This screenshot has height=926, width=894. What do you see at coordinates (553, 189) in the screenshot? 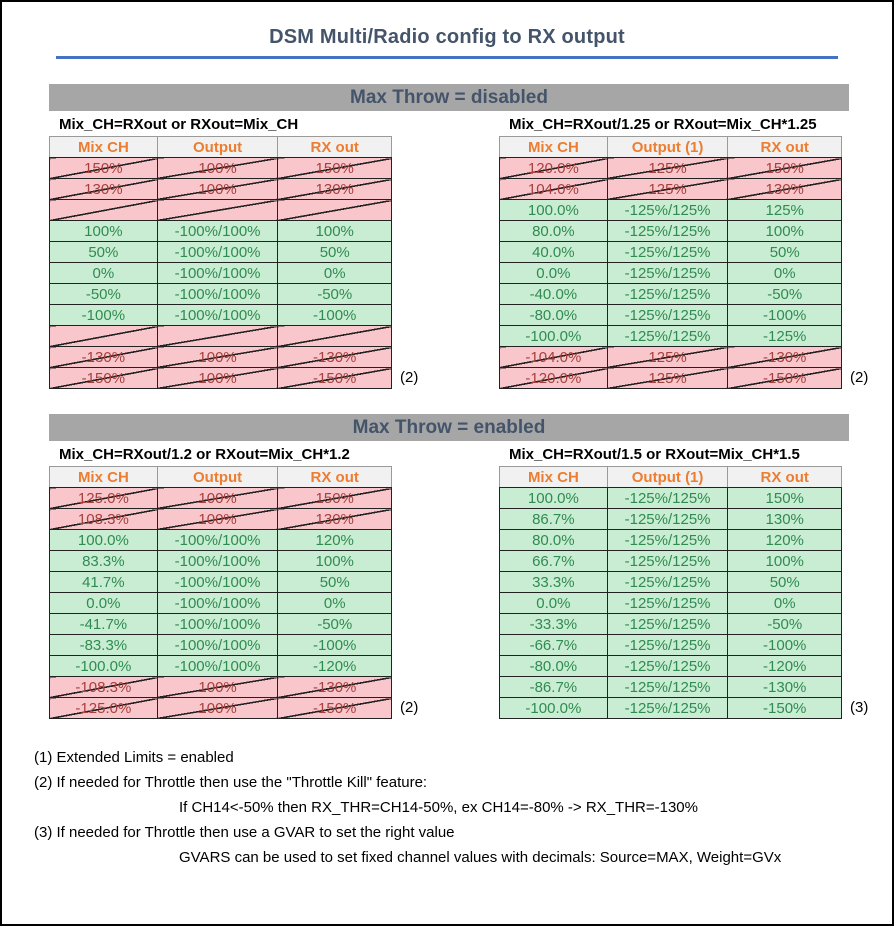
I see `table-cell: 104.0%` at bounding box center [553, 189].